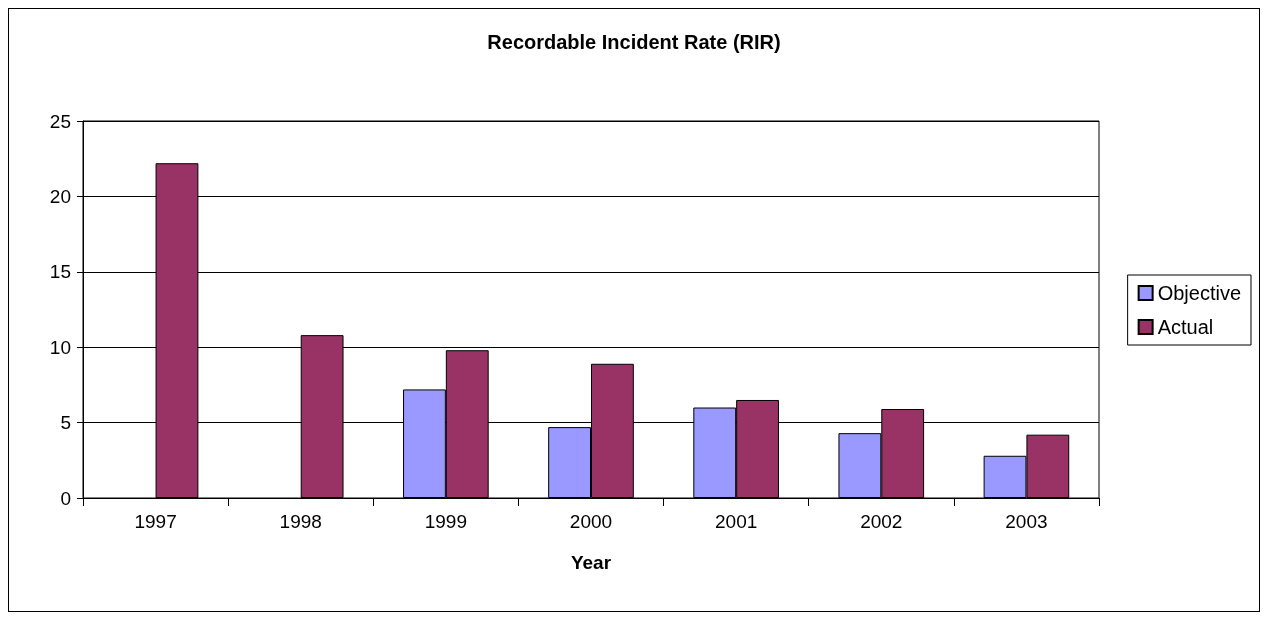 This screenshot has width=1268, height=620. I want to click on legend-label: Actual, so click(1185, 327).